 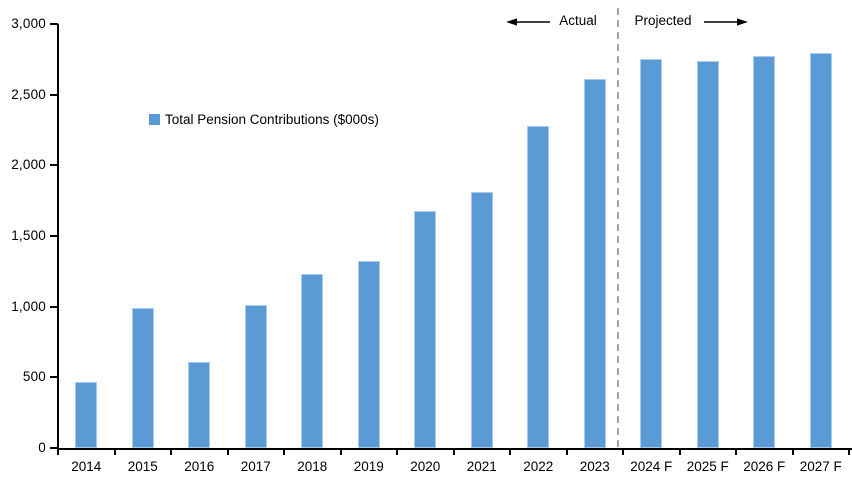 I want to click on x-category-label: 2021, so click(x=481, y=466).